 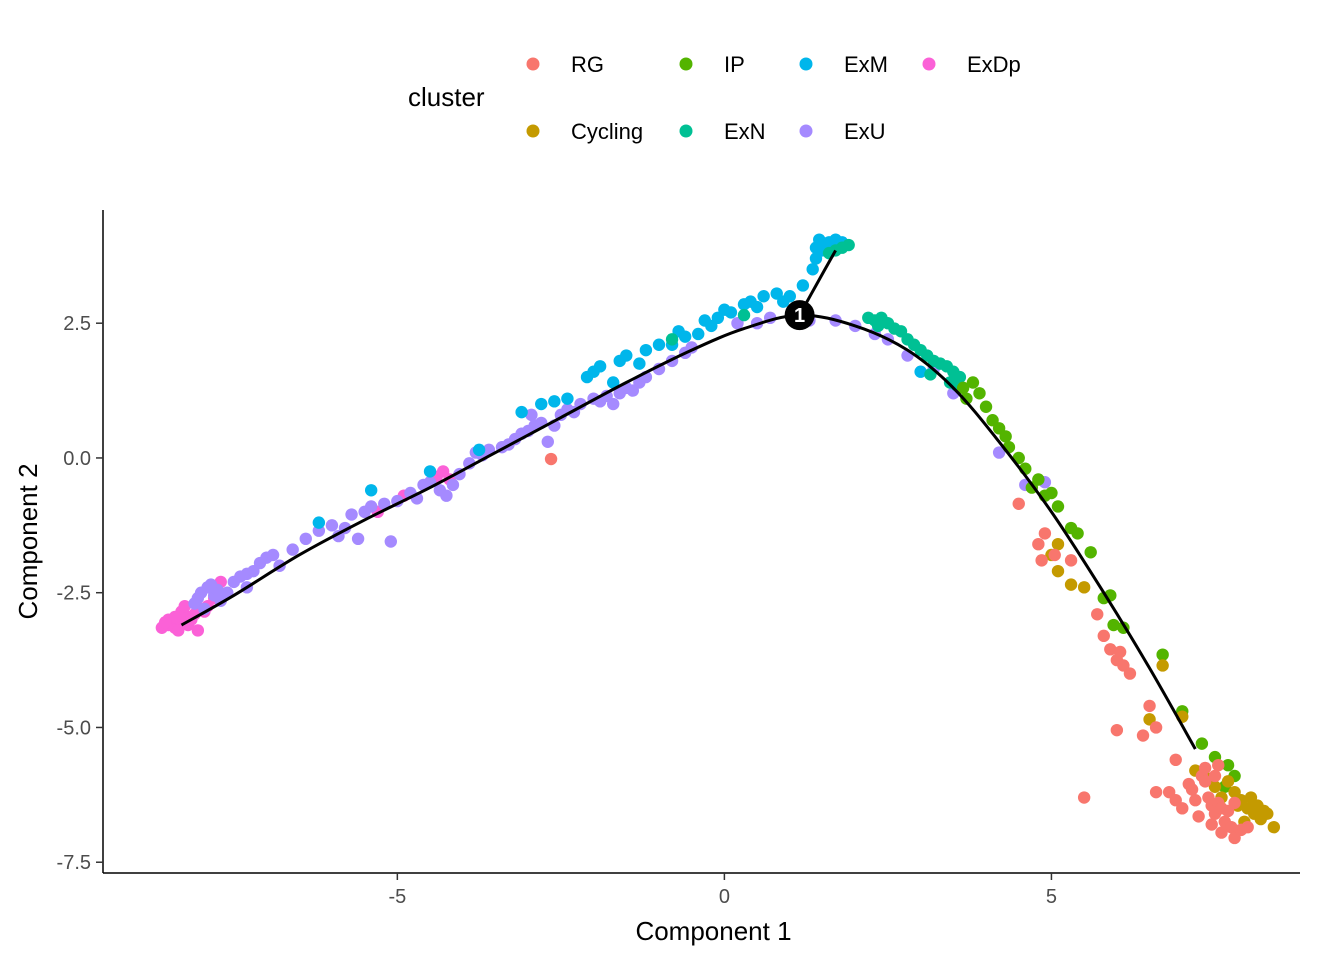 I want to click on legend-key-exdp, so click(x=929, y=64).